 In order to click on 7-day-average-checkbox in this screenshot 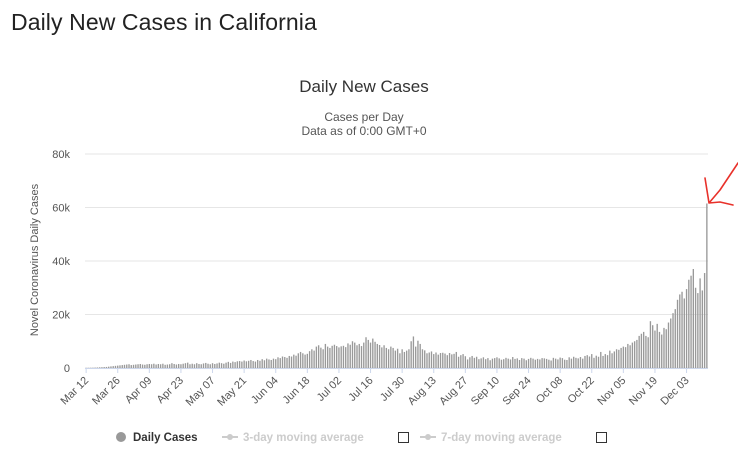, I will do `click(601, 437)`.